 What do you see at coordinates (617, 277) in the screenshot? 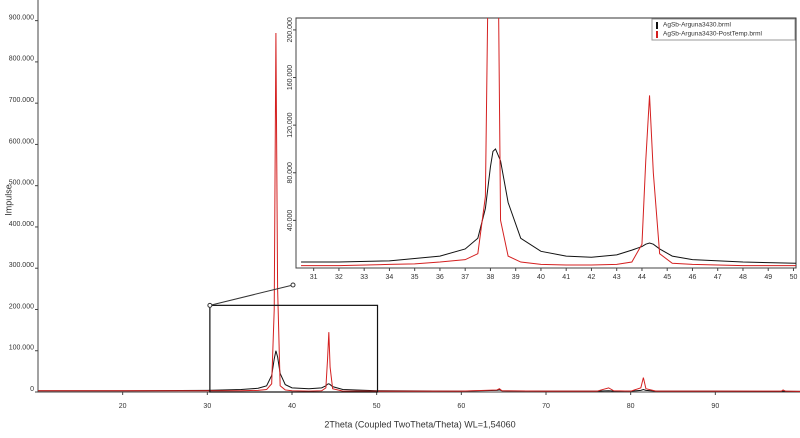
I see `x-tick-label: 43` at bounding box center [617, 277].